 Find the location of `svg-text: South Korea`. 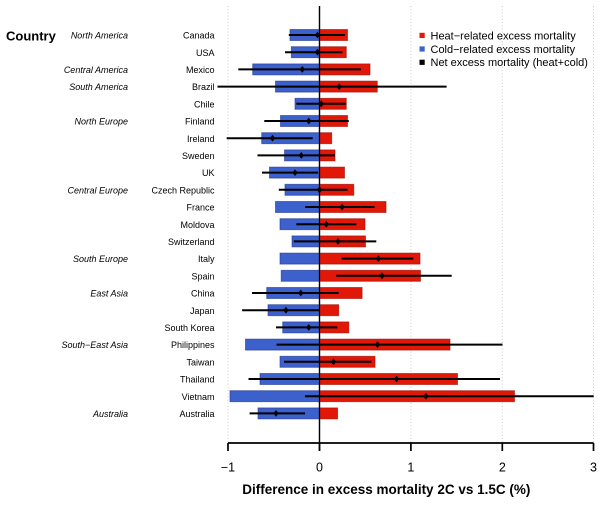

svg-text: South Korea is located at coordinates (189, 328).